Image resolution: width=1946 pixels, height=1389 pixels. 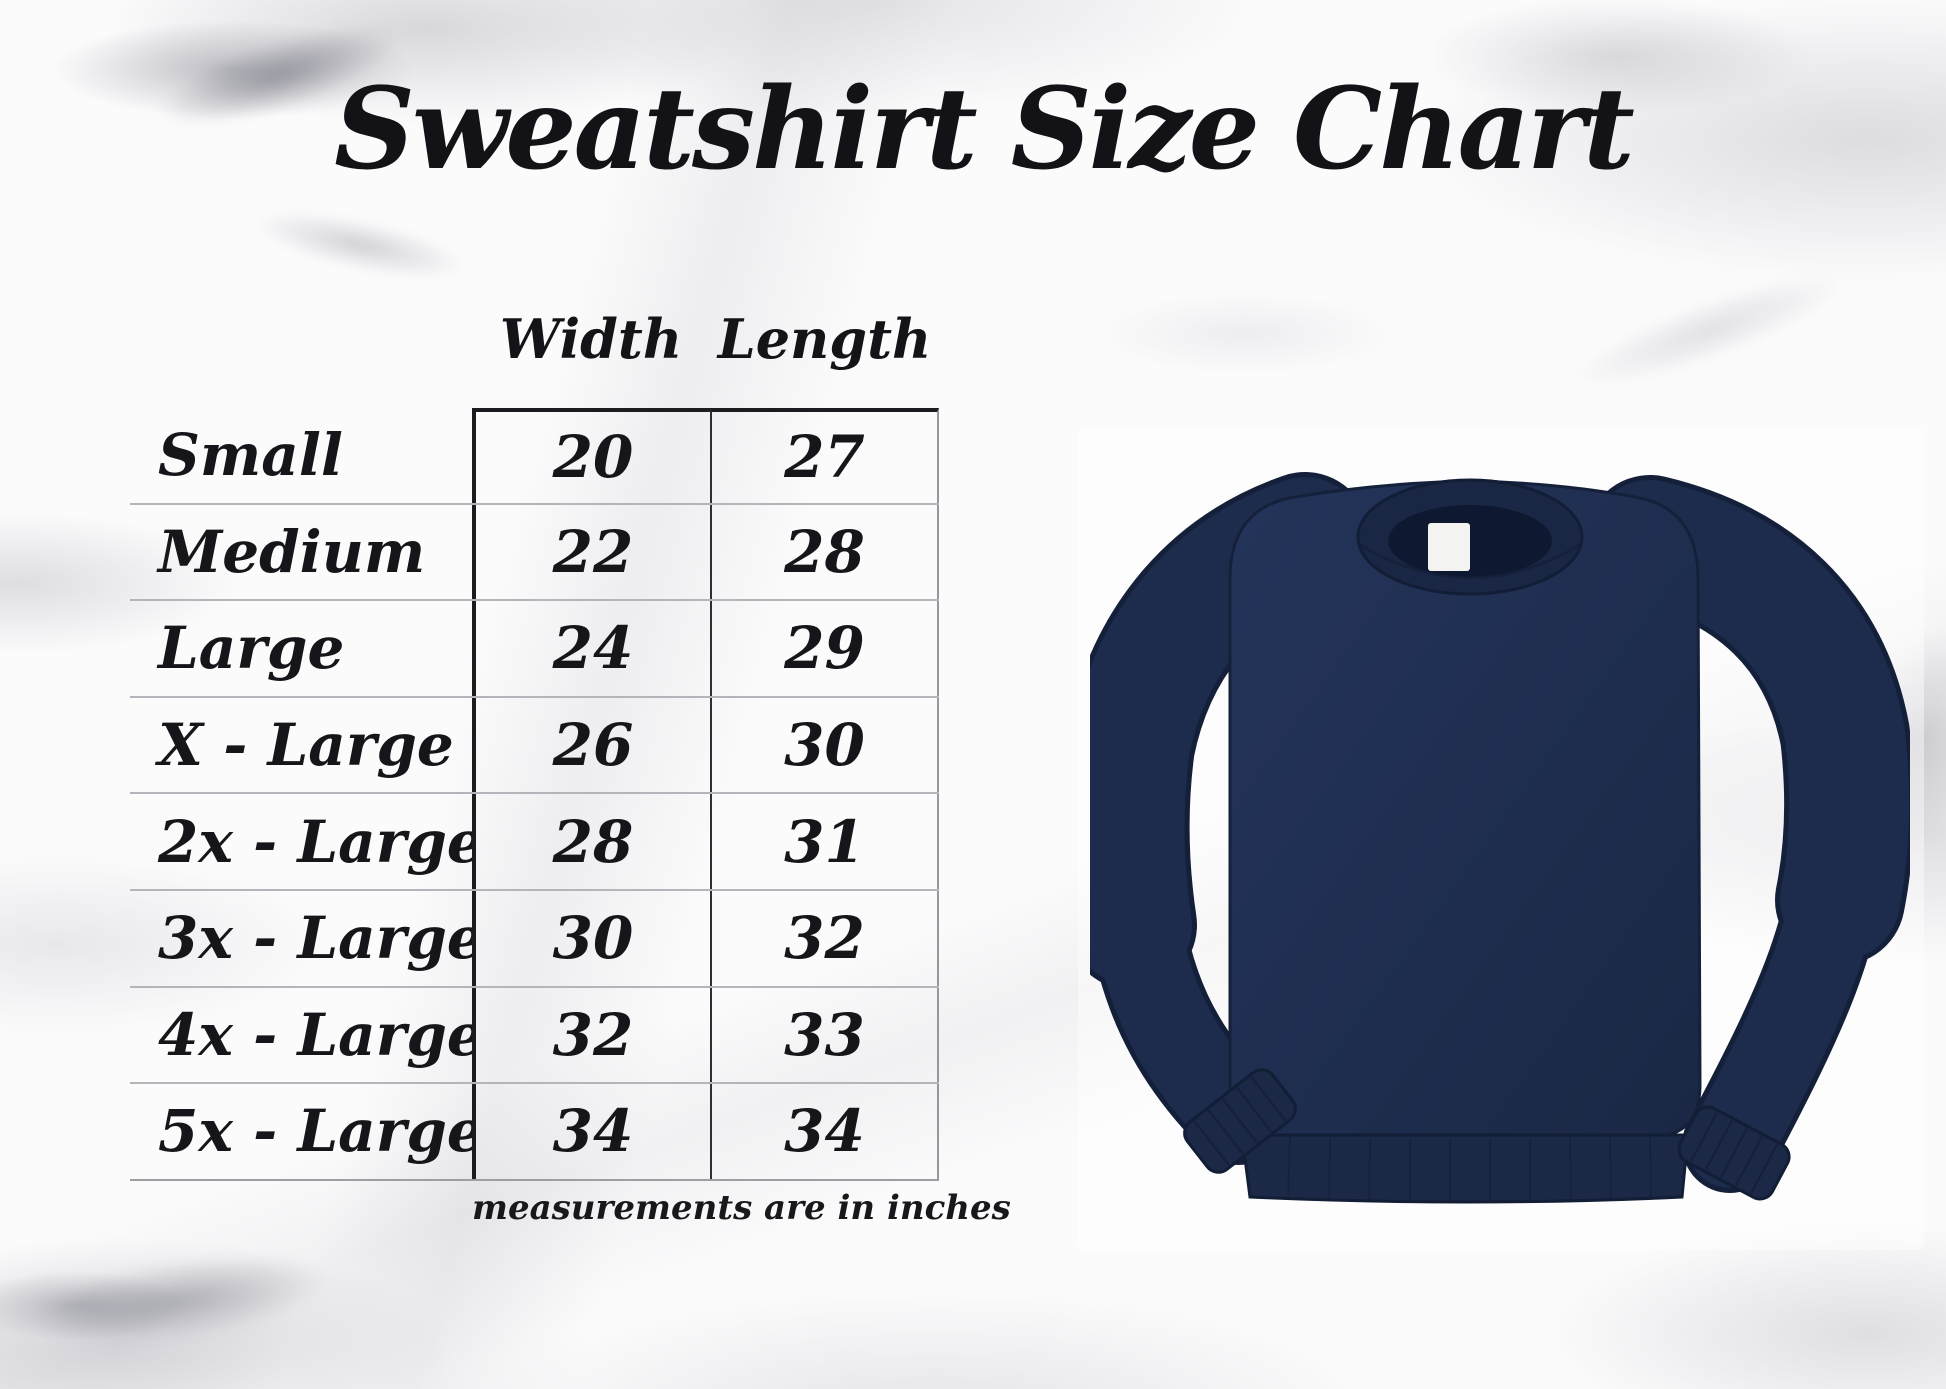 I want to click on table-row: 3x - Large 30 32, so click(x=534, y=939).